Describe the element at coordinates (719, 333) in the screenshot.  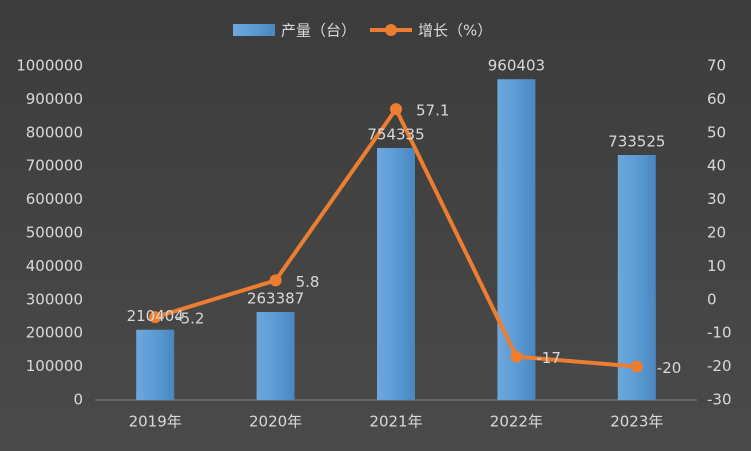
I see `y2-tick-label: -10` at that location.